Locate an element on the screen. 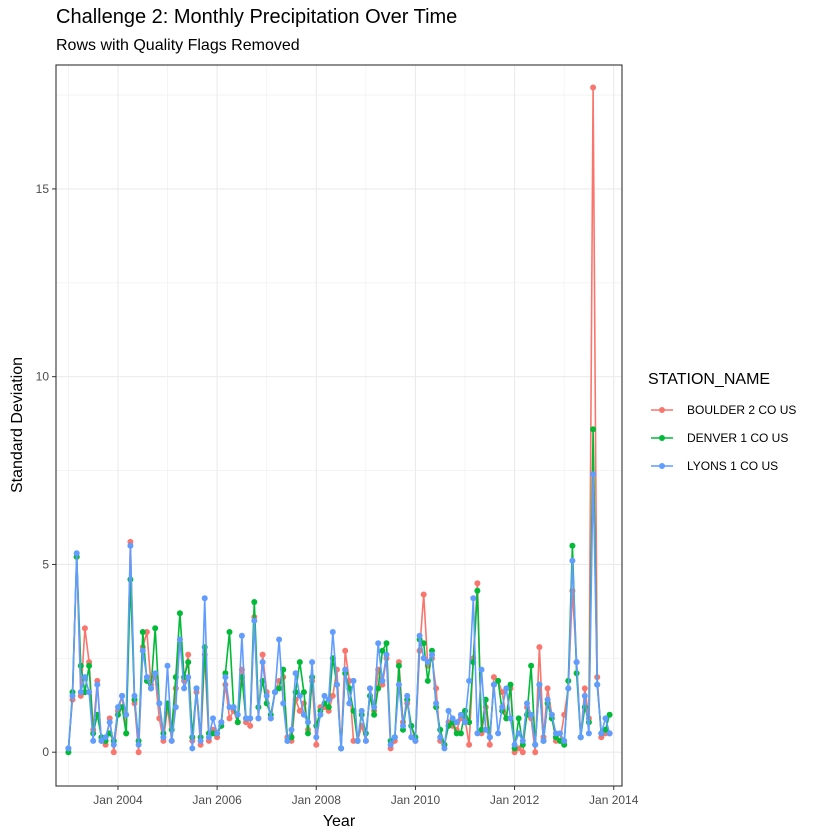 This screenshot has width=840, height=840. x-tick-label: Jan 2006 is located at coordinates (217, 800).